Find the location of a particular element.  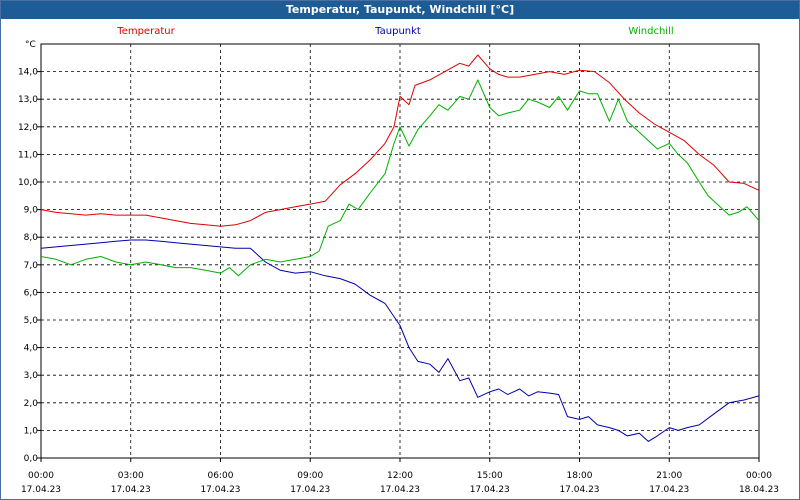

x-tick-time: 03:00 is located at coordinates (131, 476).